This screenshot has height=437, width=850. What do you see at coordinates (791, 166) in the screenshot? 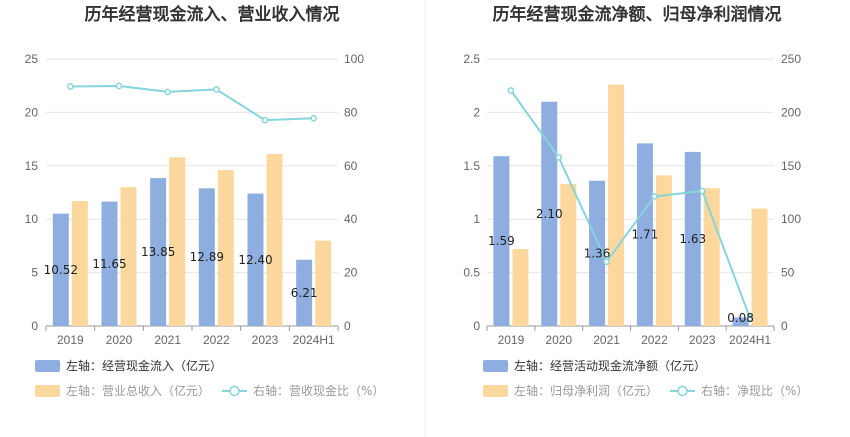
I see `y-right-tick-label: 150` at bounding box center [791, 166].